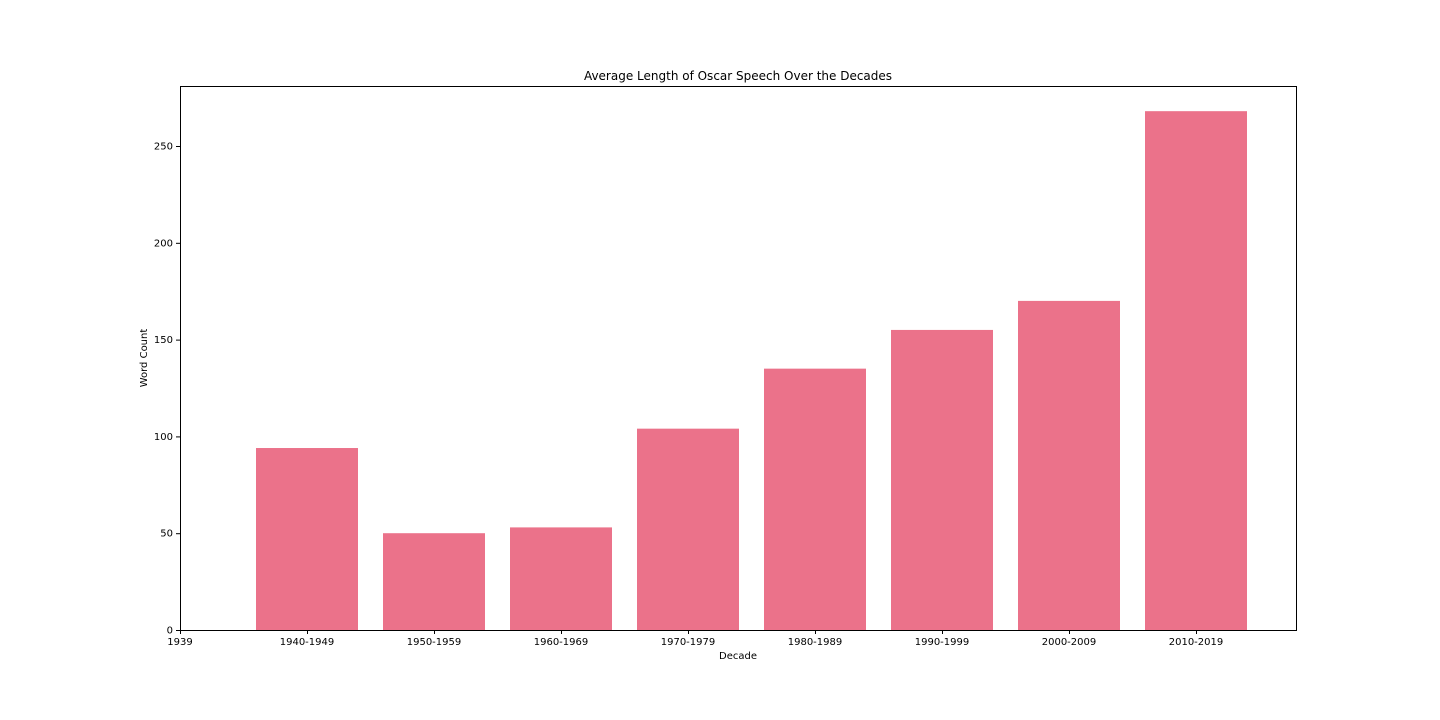 This screenshot has height=720, width=1440. Describe the element at coordinates (561, 642) in the screenshot. I see `x-tick-label: 1960-1969` at that location.